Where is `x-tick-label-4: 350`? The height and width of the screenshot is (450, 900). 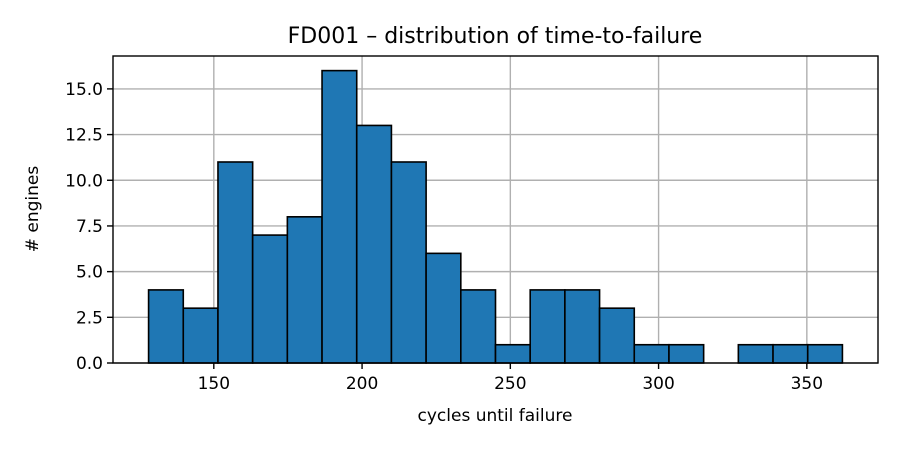 x-tick-label-4: 350 is located at coordinates (807, 384).